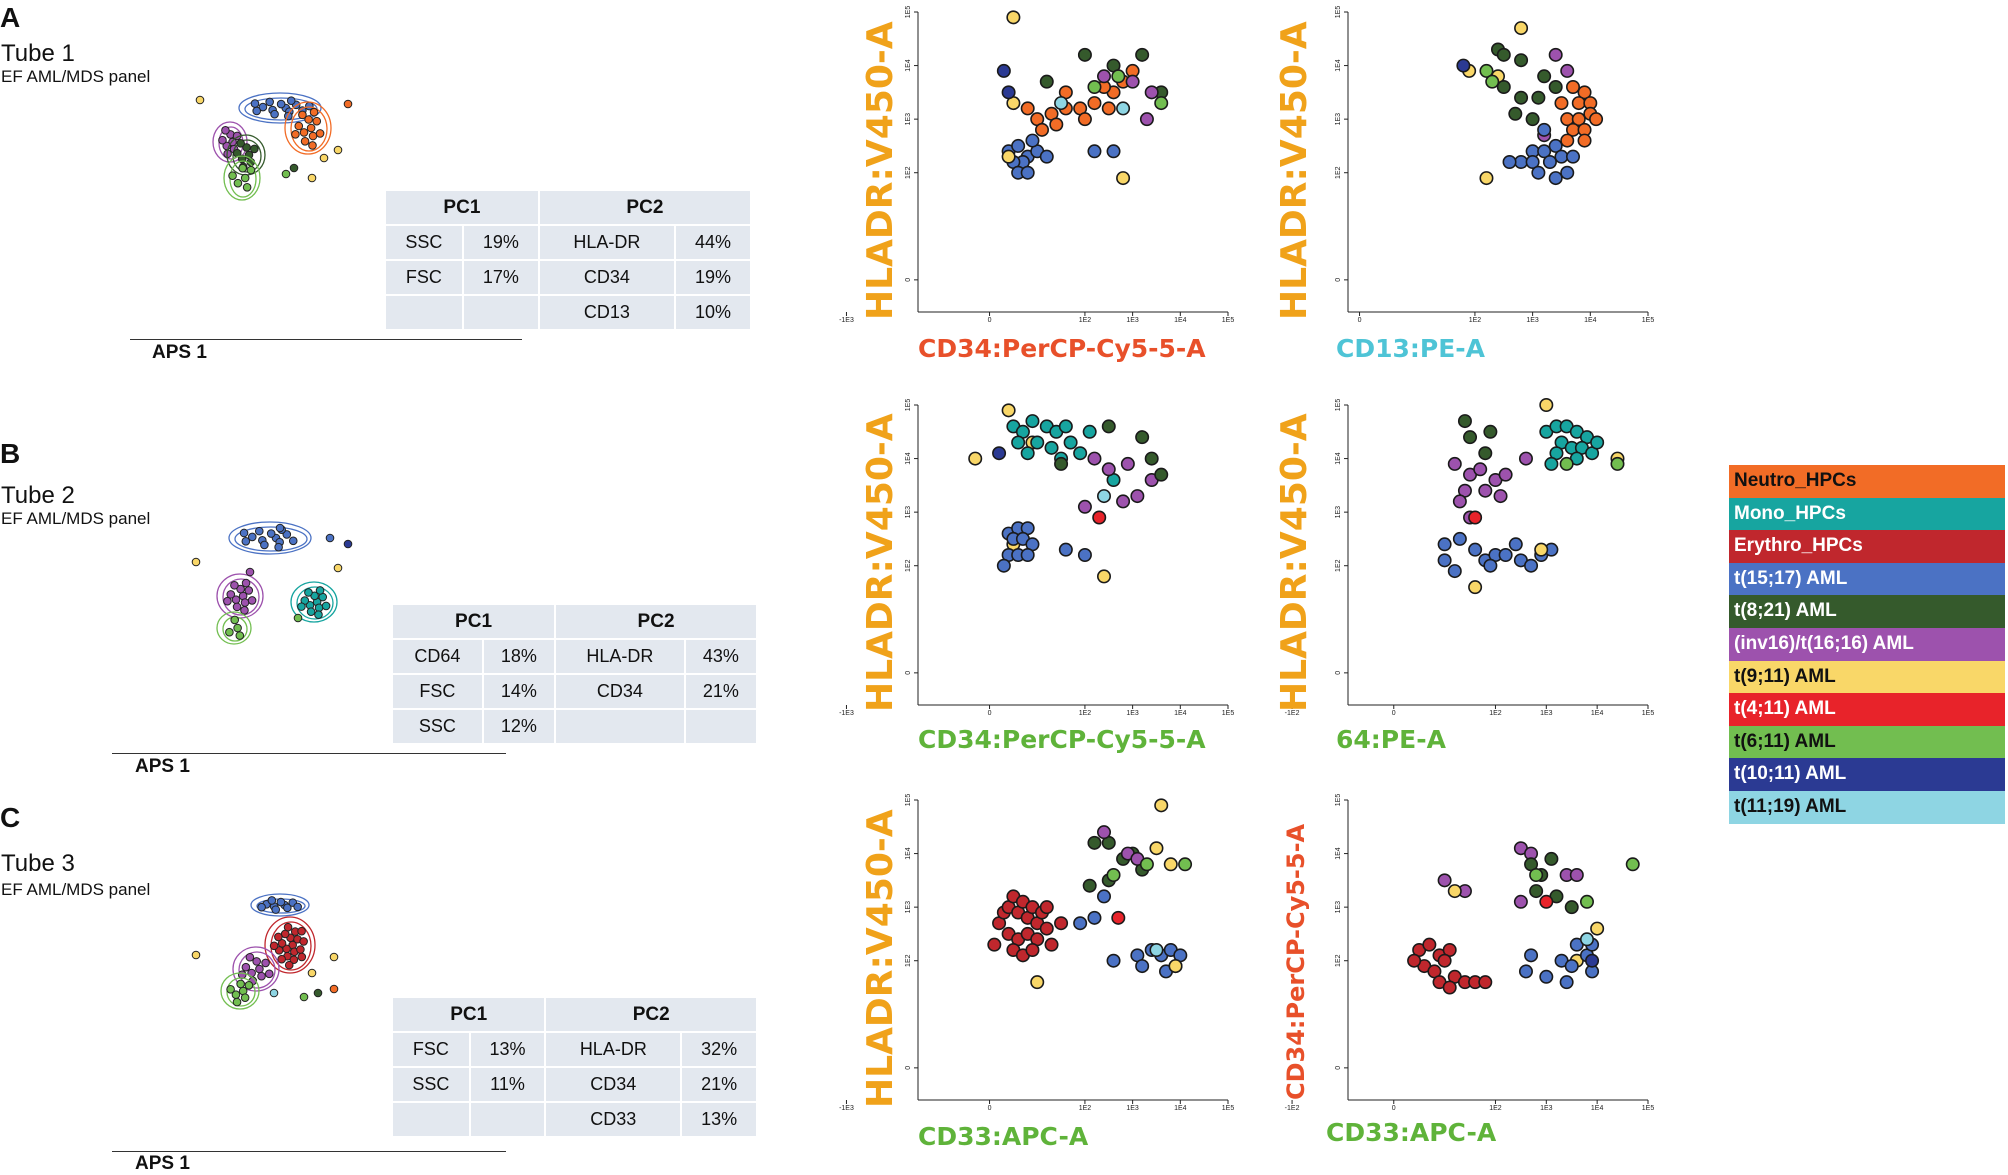  Describe the element at coordinates (607, 312) in the screenshot. I see `table-cell: CD13` at that location.